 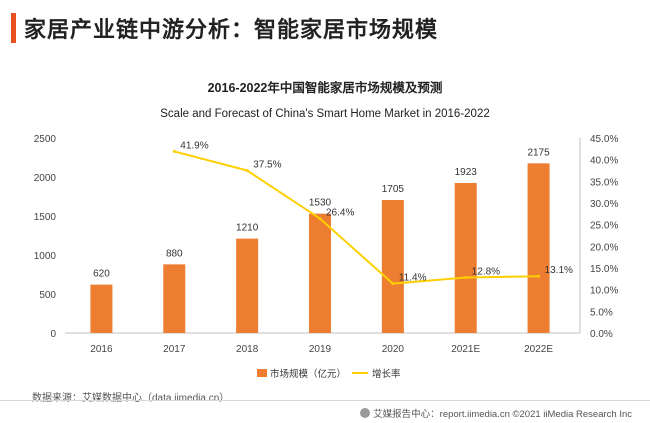 I want to click on legend-bar-label: 市场规模（亿元）, so click(x=308, y=374).